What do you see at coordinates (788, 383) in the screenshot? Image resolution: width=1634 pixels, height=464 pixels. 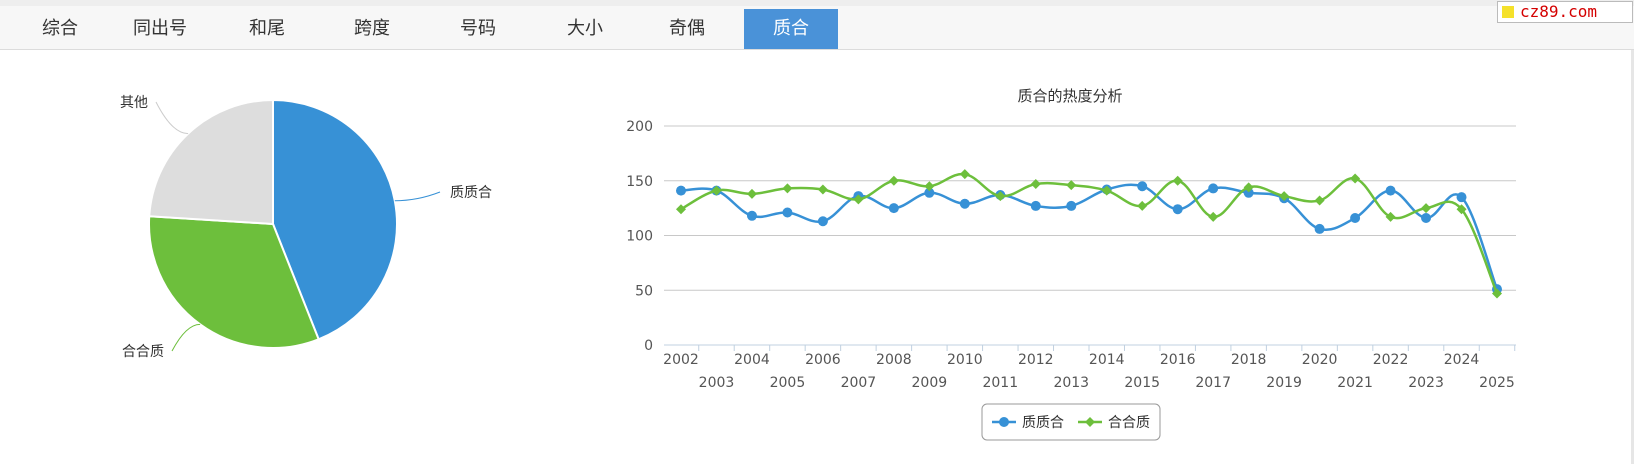 I see `x-tick-label: 2005` at bounding box center [788, 383].